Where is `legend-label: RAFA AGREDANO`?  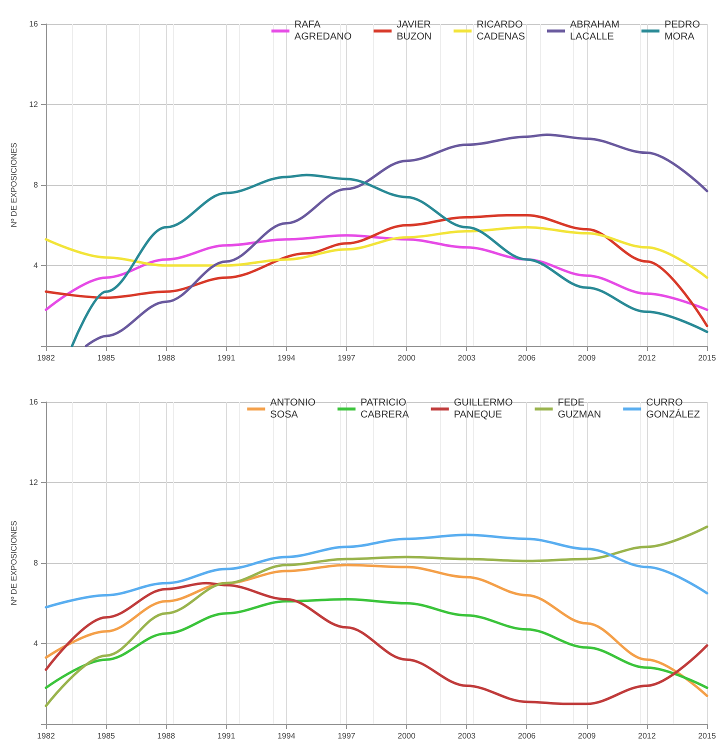 legend-label: RAFA AGREDANO is located at coordinates (323, 31).